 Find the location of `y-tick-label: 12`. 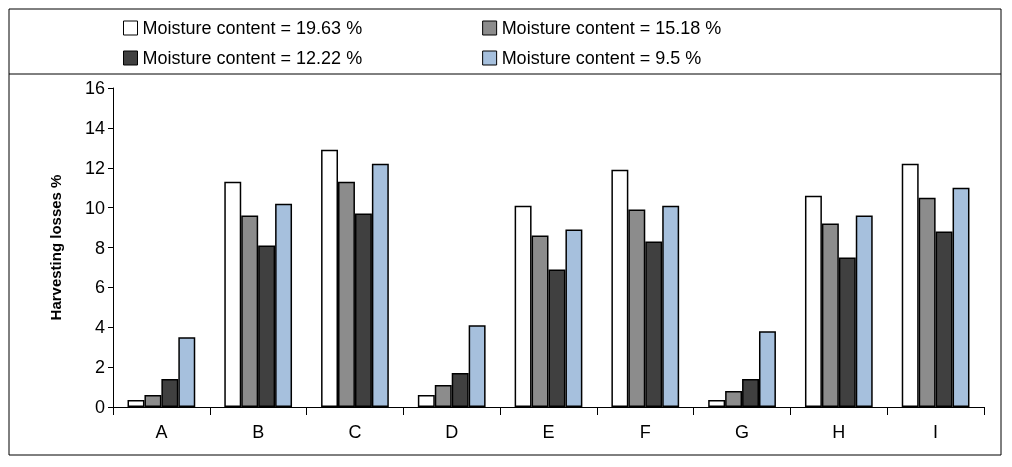

y-tick-label: 12 is located at coordinates (94, 167).